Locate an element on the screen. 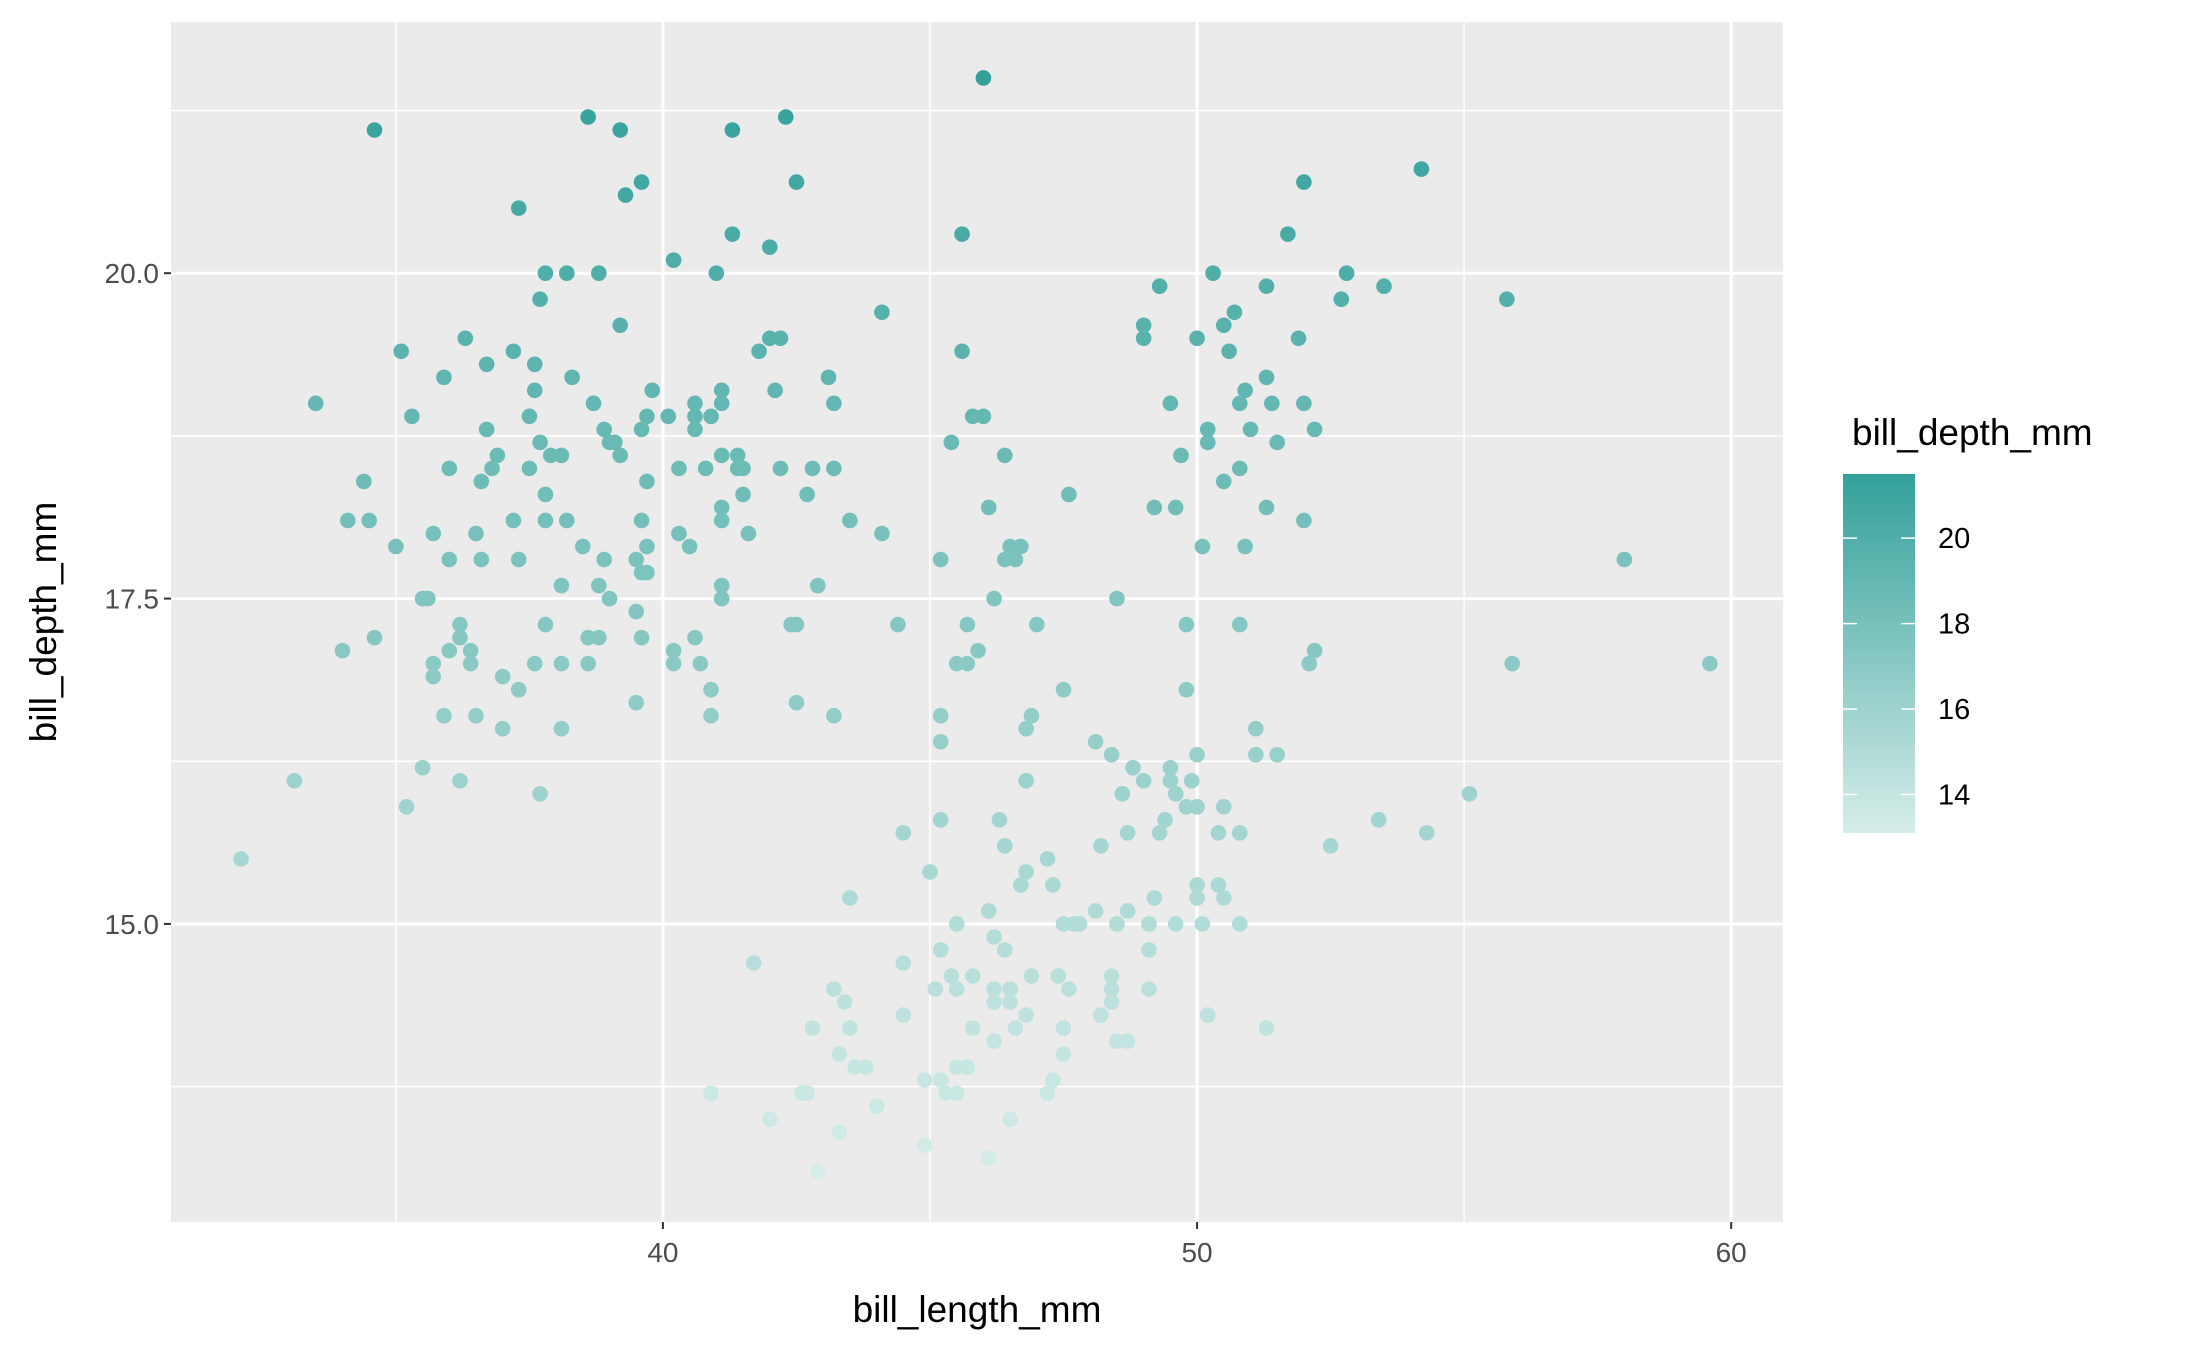 The image size is (2187, 1351). legend-tick-label: 18 is located at coordinates (1954, 625).